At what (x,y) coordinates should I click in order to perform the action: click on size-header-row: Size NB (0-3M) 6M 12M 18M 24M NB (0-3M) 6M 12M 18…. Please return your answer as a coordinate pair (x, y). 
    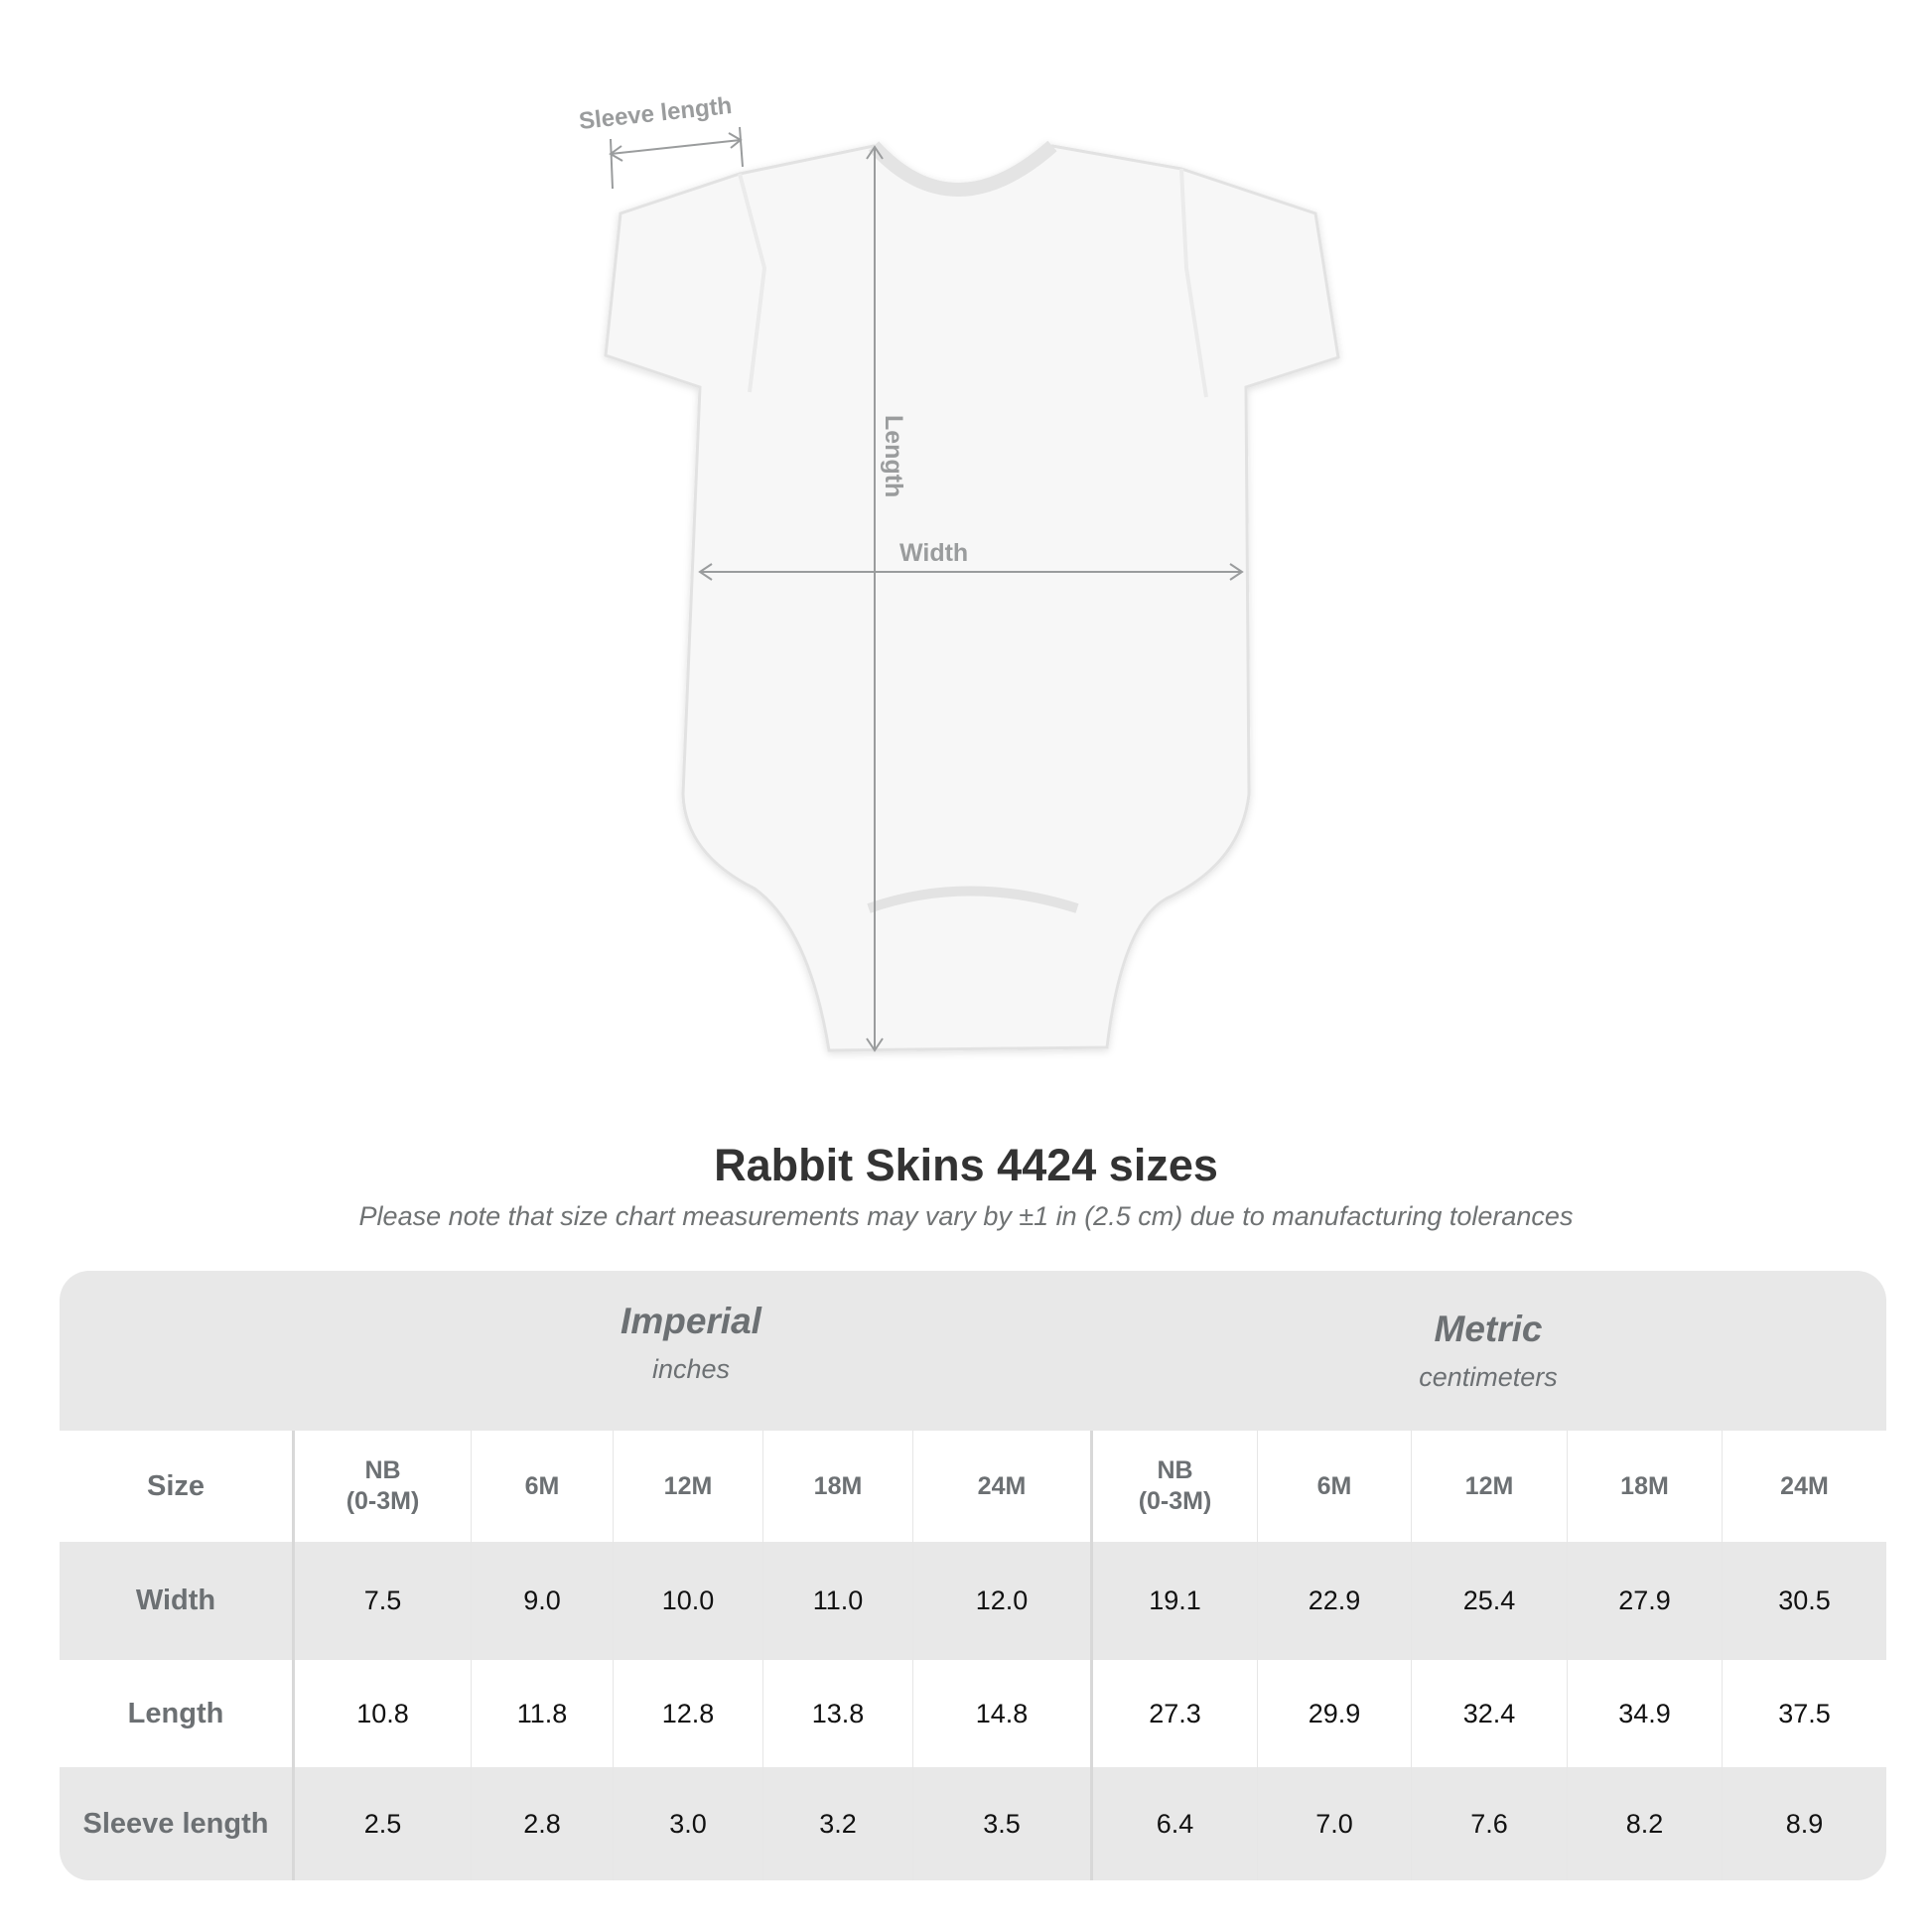
    Looking at the image, I should click on (973, 1486).